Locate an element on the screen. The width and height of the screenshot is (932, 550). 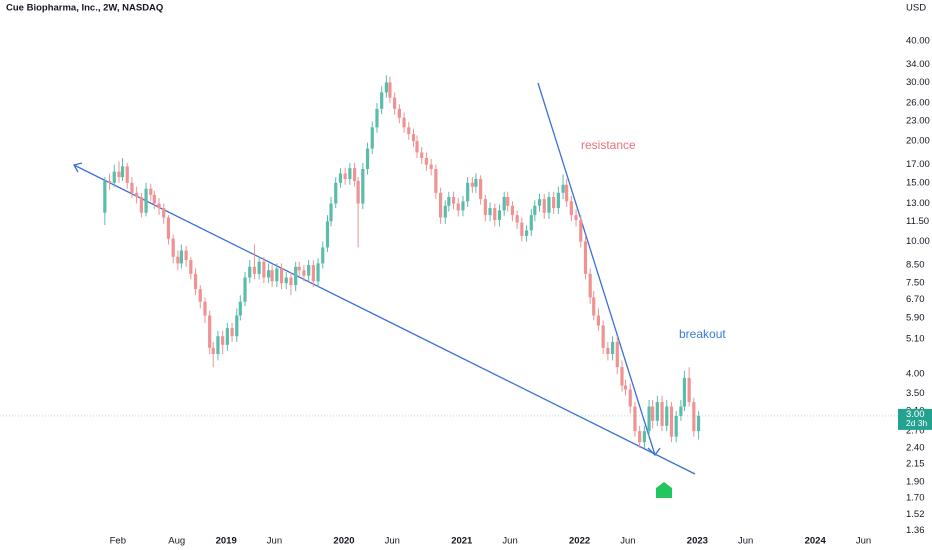
y-tick-label: 34.00 is located at coordinates (918, 64).